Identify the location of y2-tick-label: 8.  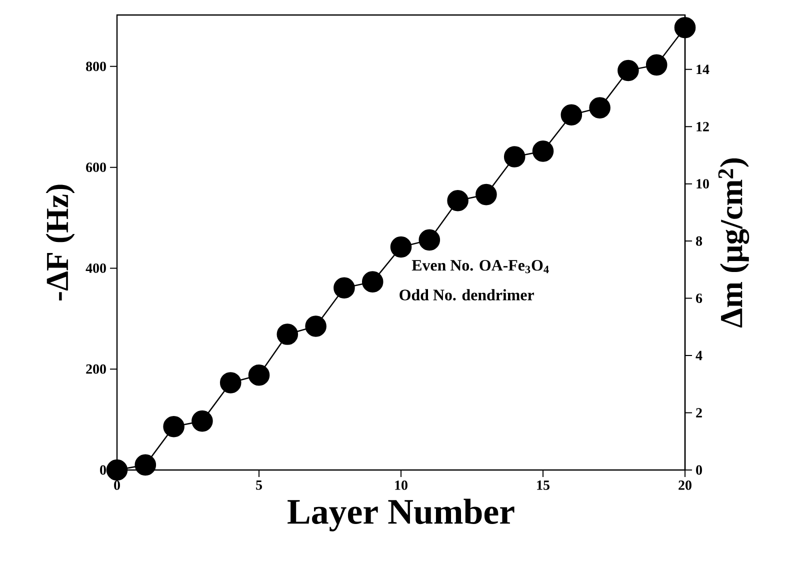
(699, 241).